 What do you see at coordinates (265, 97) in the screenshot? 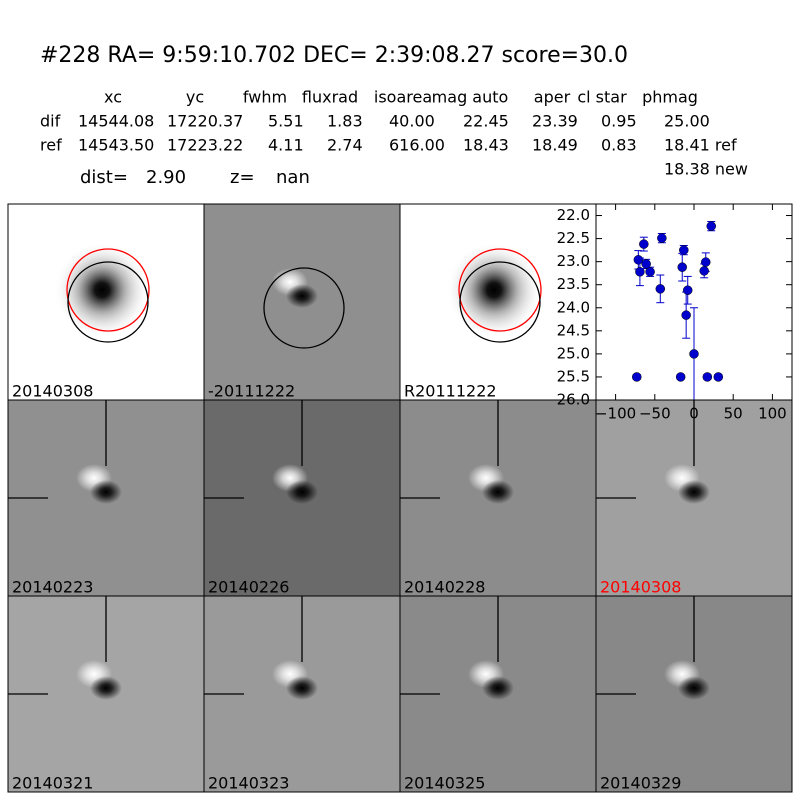
I see `column-header: fwhm` at bounding box center [265, 97].